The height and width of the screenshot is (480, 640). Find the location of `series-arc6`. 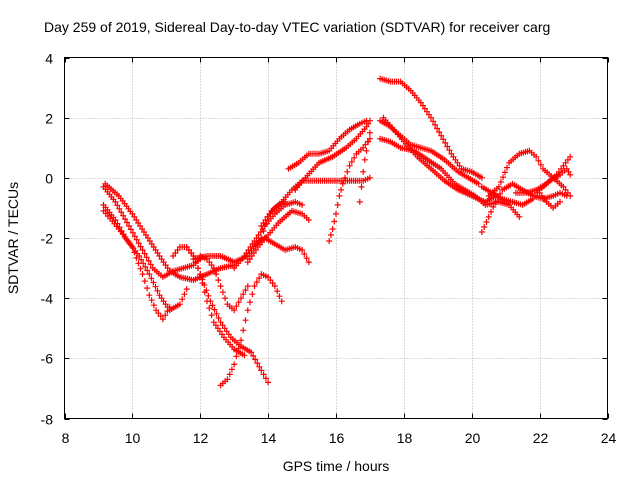

series-arc6 is located at coordinates (215, 301).